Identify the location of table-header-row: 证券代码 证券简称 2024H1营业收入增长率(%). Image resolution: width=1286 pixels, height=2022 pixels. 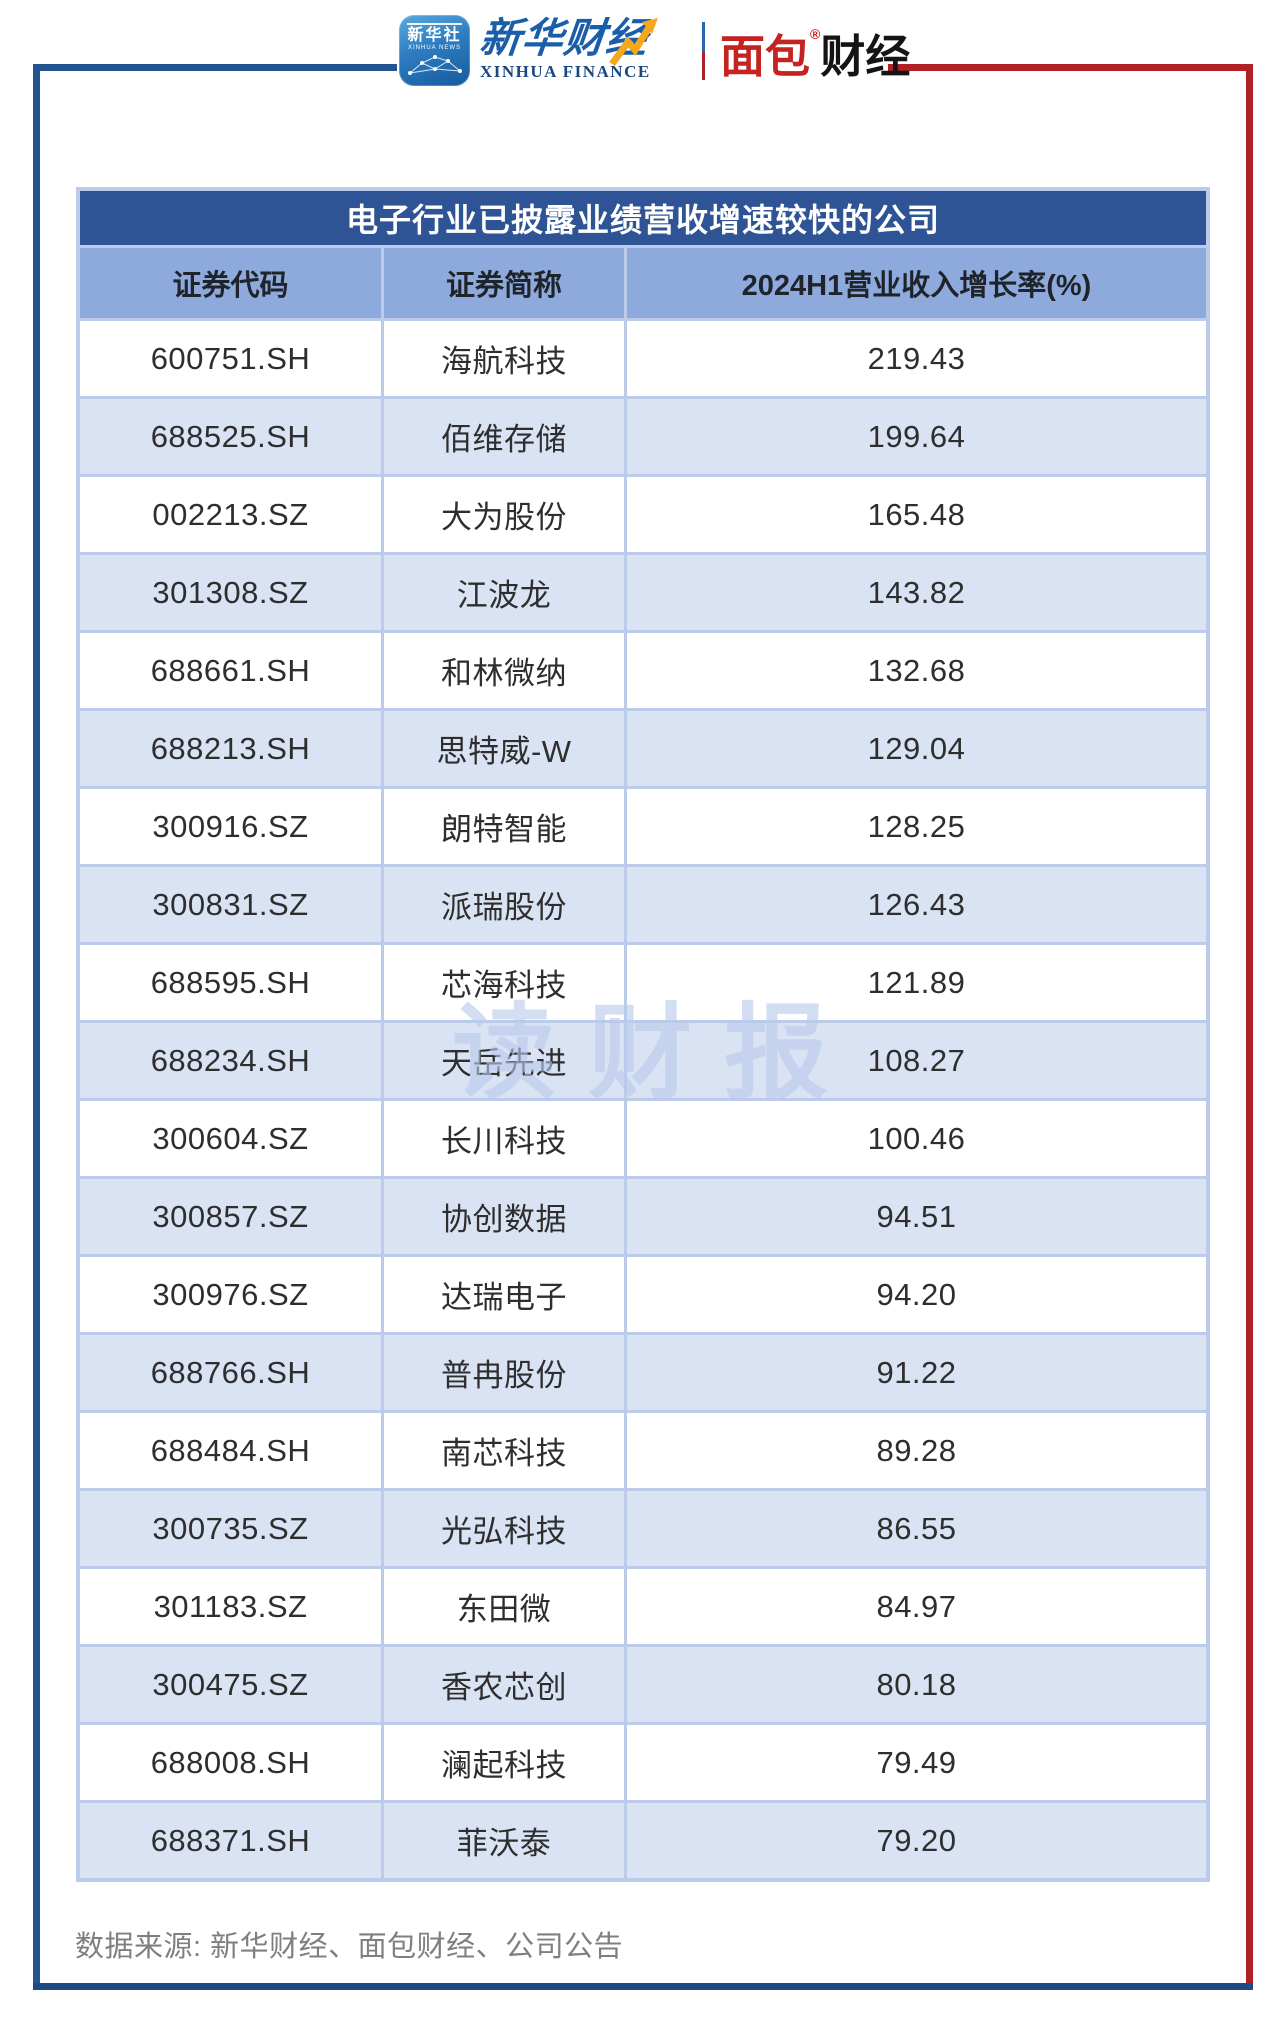
(643, 283).